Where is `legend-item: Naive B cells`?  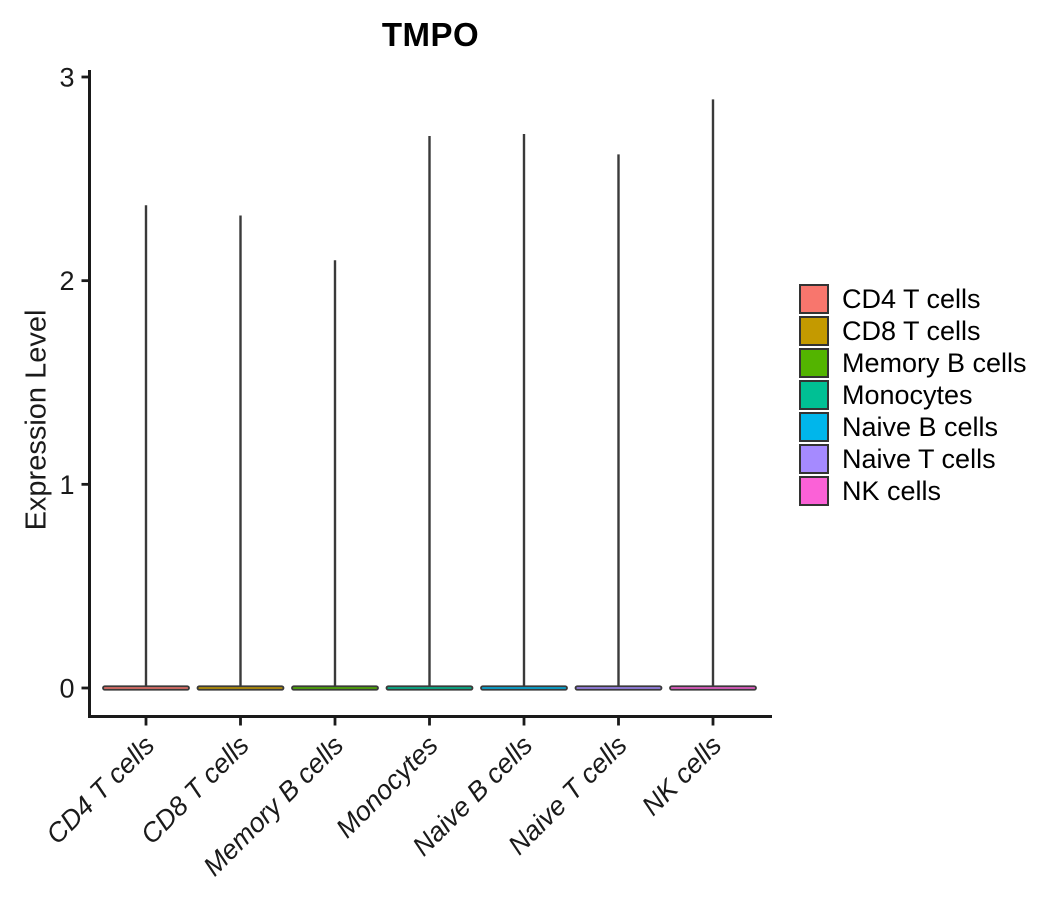
legend-item: Naive B cells is located at coordinates (913, 427).